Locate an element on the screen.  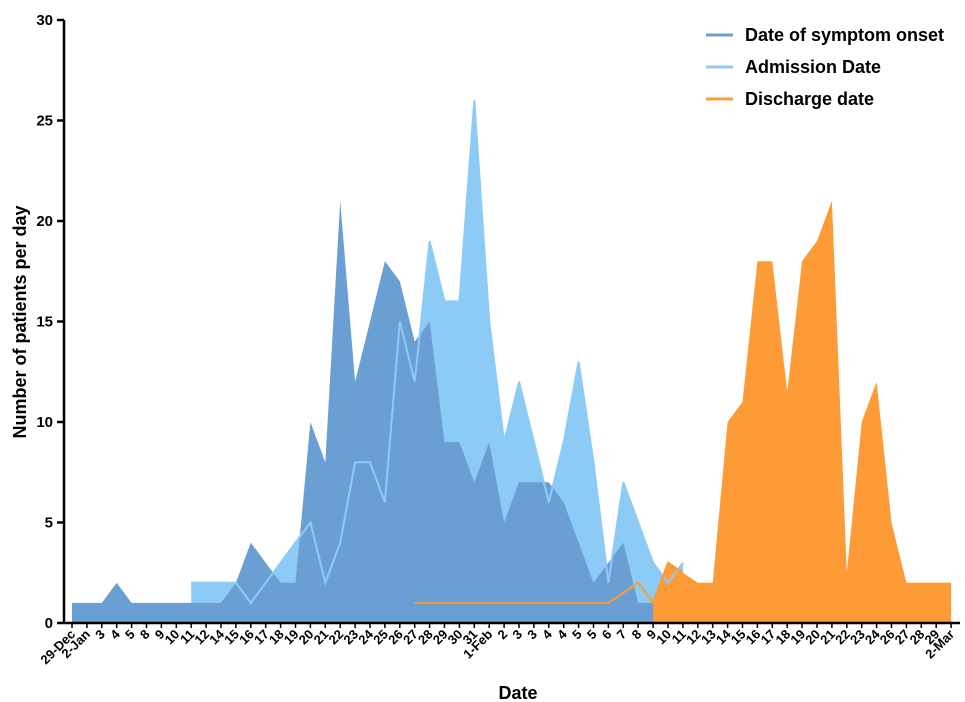
y-tick-label: 10 is located at coordinates (44, 422).